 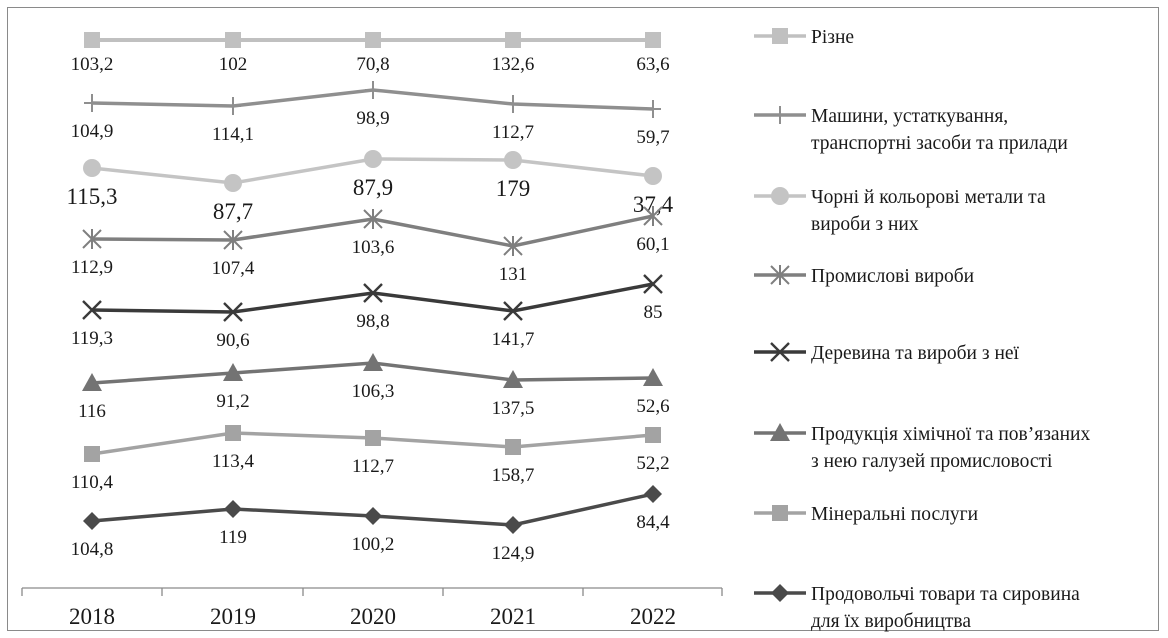 What do you see at coordinates (372, 321) in the screenshot?
I see `data-label: 98,8` at bounding box center [372, 321].